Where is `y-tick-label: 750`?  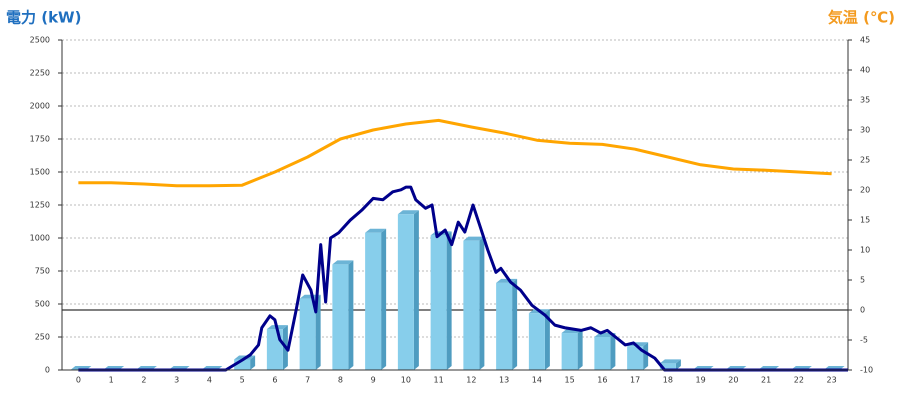 y-tick-label: 750 is located at coordinates (42, 271).